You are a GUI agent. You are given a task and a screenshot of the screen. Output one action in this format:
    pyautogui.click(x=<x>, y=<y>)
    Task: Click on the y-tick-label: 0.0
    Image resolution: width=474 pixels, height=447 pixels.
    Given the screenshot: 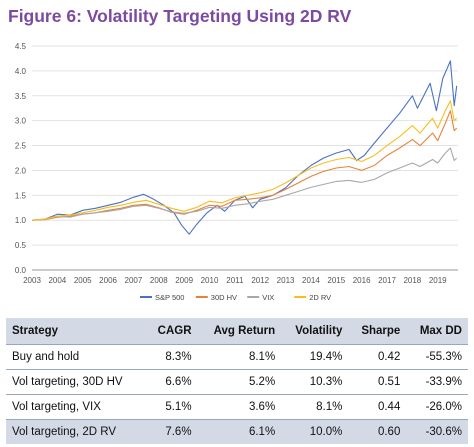 What is the action you would take?
    pyautogui.click(x=21, y=270)
    